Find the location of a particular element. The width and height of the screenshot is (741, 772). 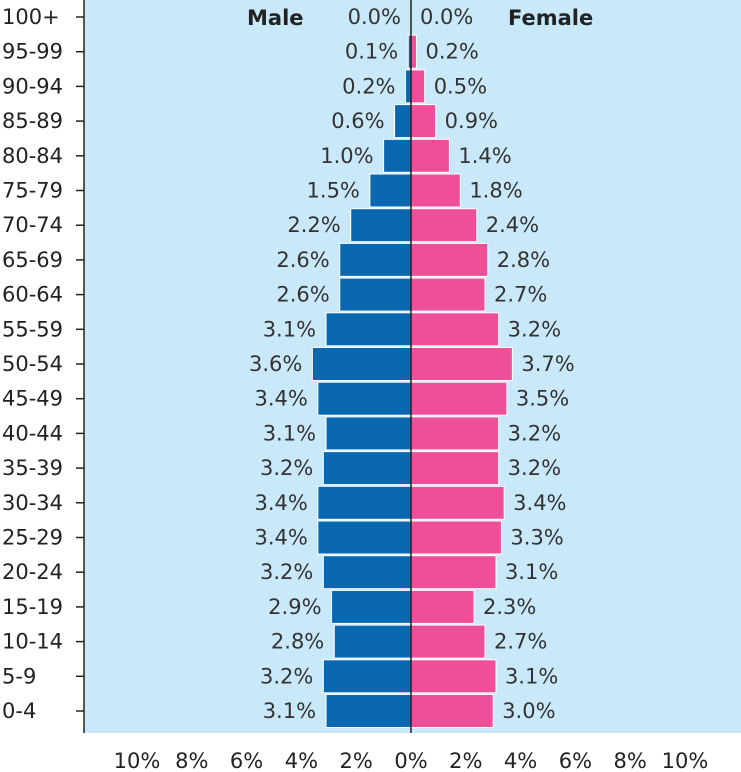

label-female-85-89: 0.9% is located at coordinates (471, 121).